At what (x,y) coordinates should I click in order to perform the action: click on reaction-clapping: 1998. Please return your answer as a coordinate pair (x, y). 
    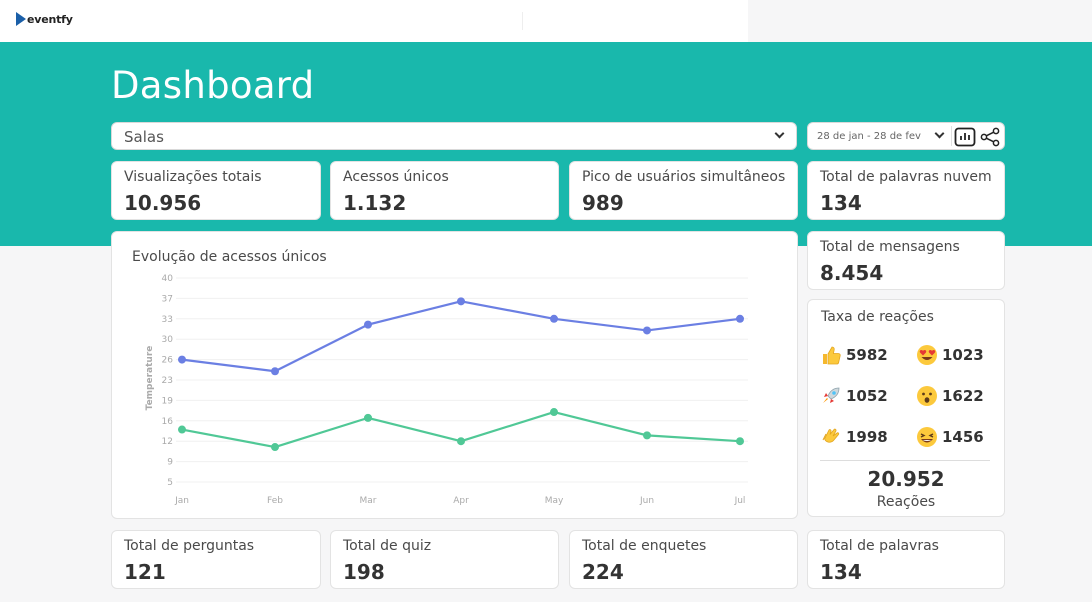
    Looking at the image, I should click on (854, 437).